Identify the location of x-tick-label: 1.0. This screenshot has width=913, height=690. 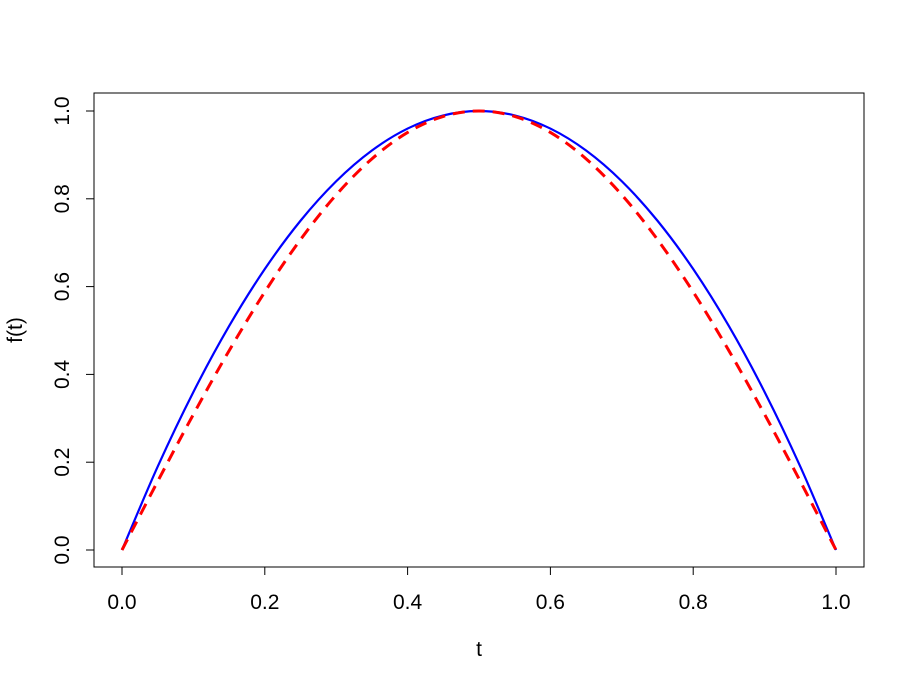
(835, 602).